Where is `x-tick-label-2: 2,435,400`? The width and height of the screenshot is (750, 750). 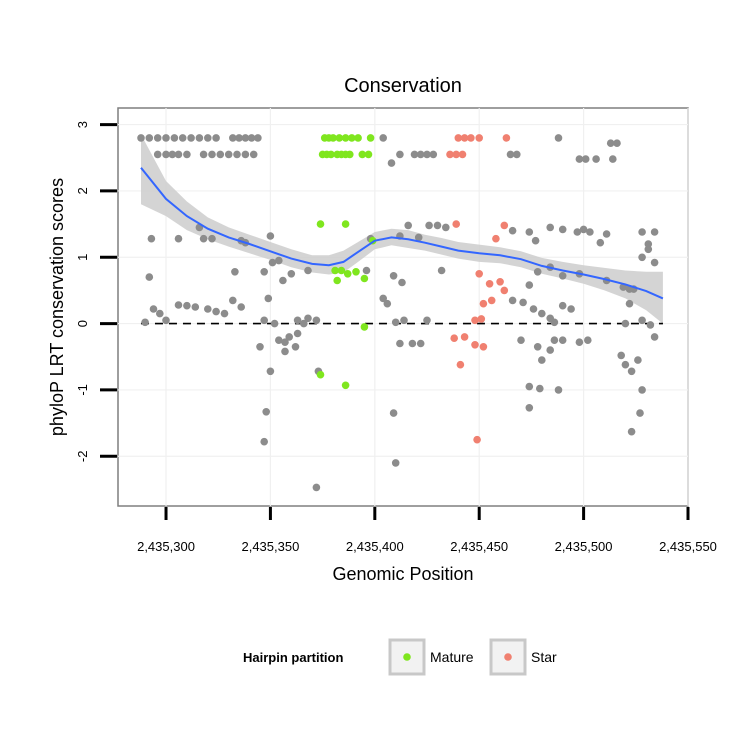
x-tick-label-2: 2,435,400 is located at coordinates (375, 546).